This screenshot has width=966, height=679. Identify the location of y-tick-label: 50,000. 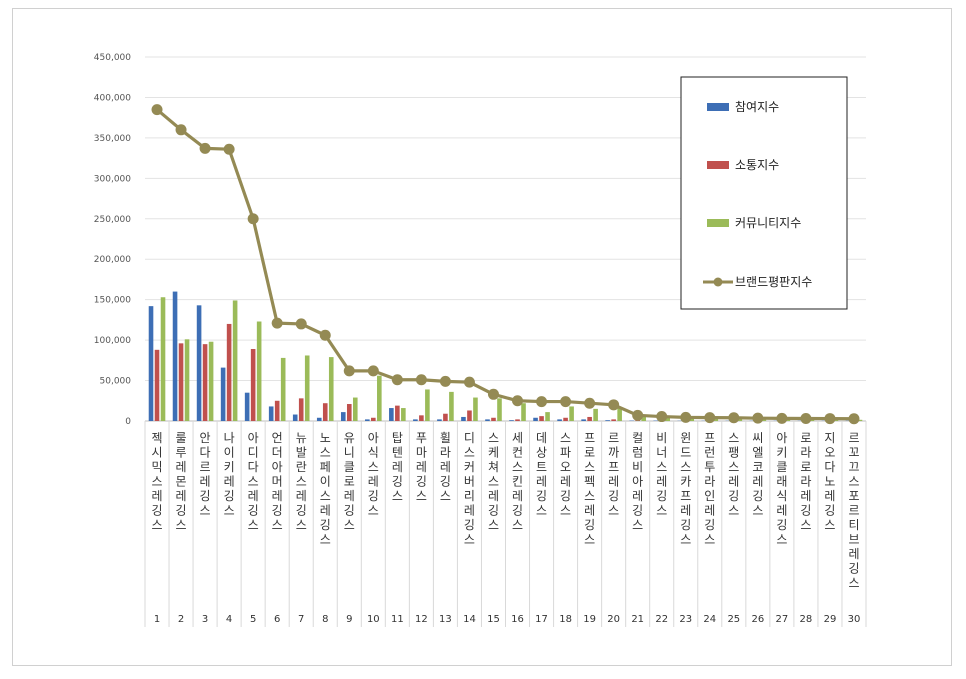
(116, 382).